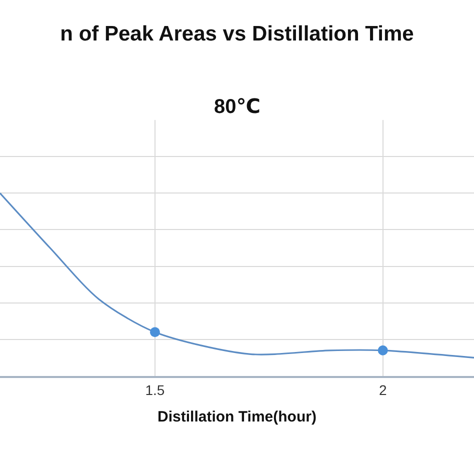 This screenshot has height=474, width=474. Describe the element at coordinates (237, 34) in the screenshot. I see `chart-title: n of Peak Areas vs Distillation Time` at that location.